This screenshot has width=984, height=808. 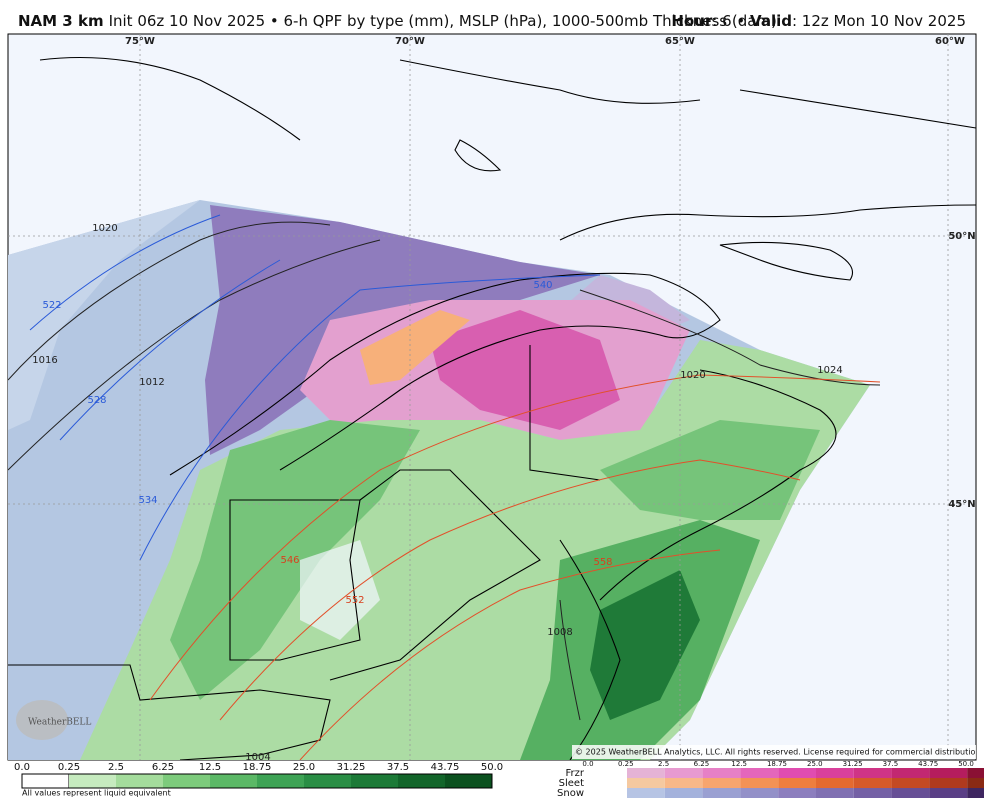 I want to click on thickness-label: 534, so click(x=147, y=500).